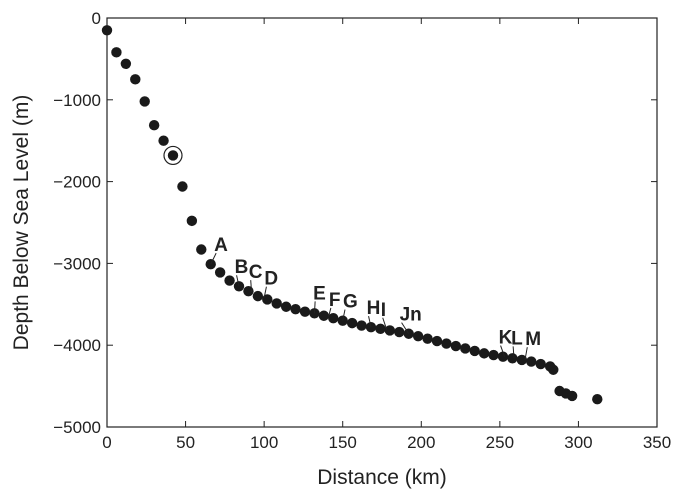 This screenshot has height=491, width=681. Describe the element at coordinates (533, 339) in the screenshot. I see `annotation-label: M` at that location.